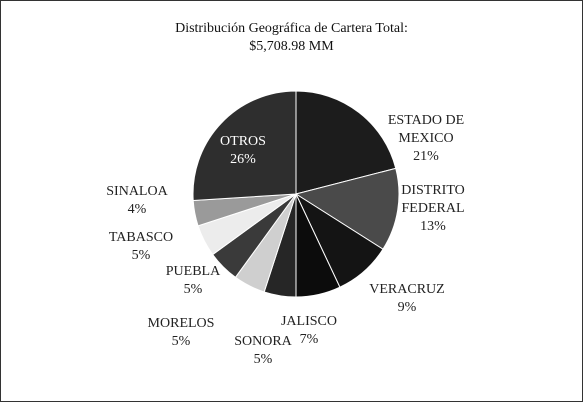  I want to click on slice-label: ESTADO DE MEXICO 21%, so click(426, 139).